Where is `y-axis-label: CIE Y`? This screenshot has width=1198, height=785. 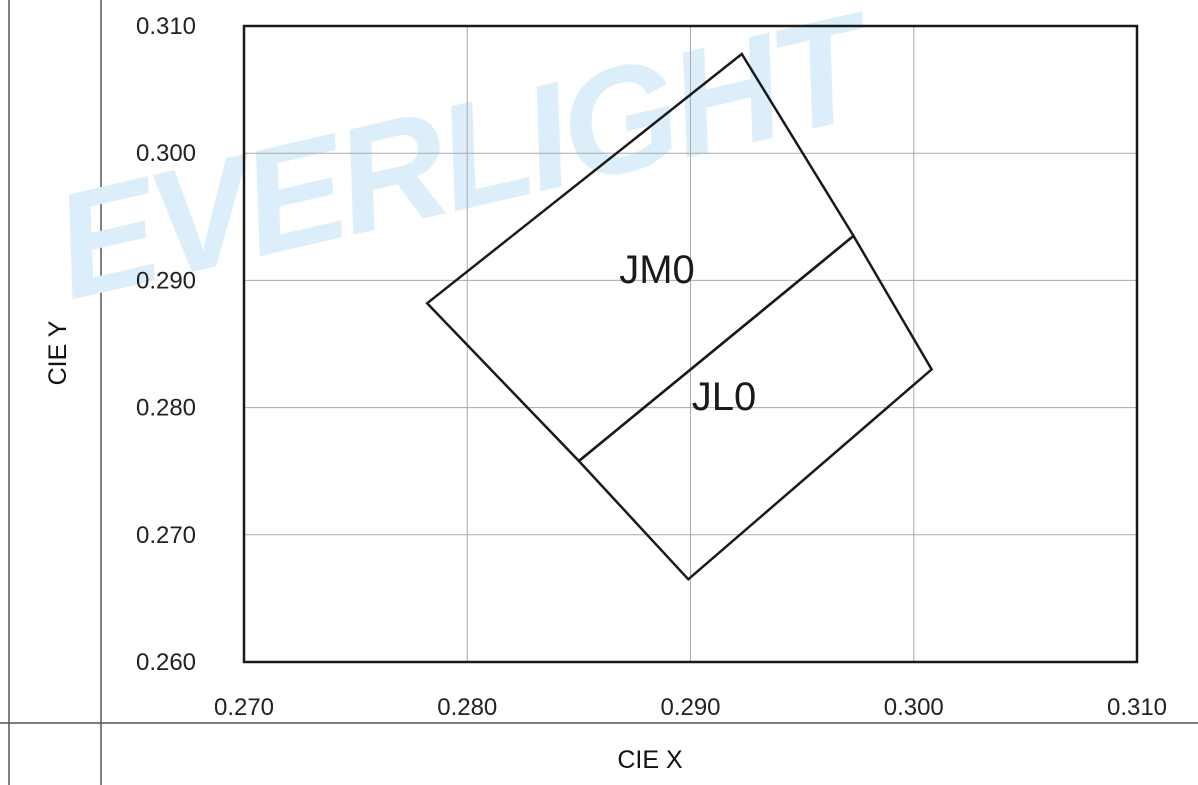 y-axis-label: CIE Y is located at coordinates (58, 352).